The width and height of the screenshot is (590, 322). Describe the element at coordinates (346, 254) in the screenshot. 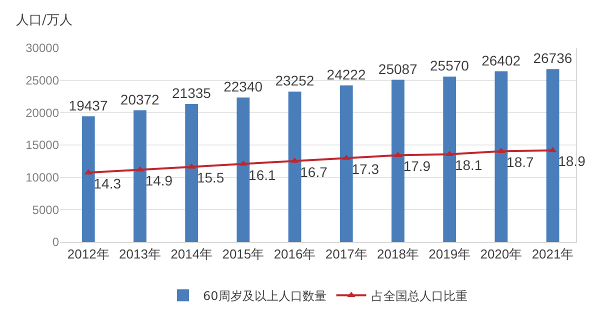

I see `x-tick-label: 2017年` at that location.